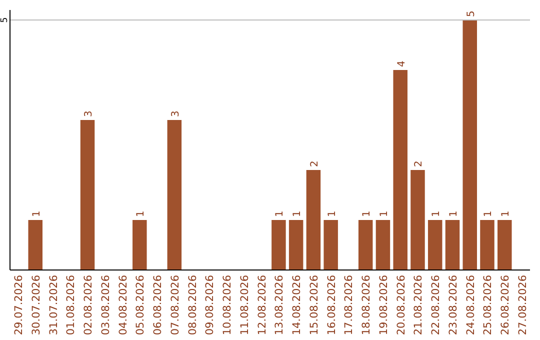 Image resolution: width=540 pixels, height=340 pixels. What do you see at coordinates (506, 305) in the screenshot?
I see `x-tick-label: 26.08.2026` at bounding box center [506, 305].